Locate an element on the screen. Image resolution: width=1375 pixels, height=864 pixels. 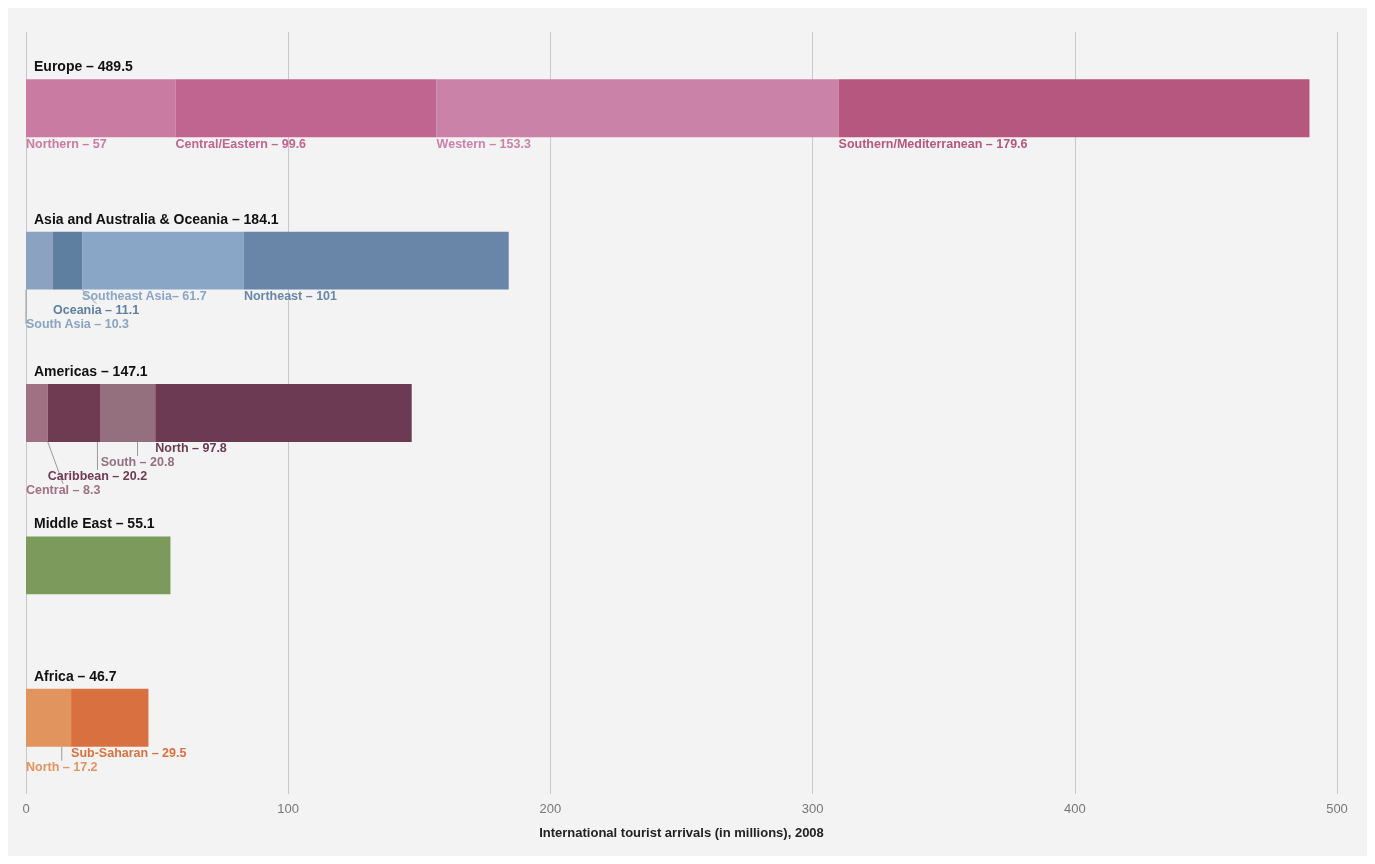
x-tick-label: 200 is located at coordinates (550, 808).